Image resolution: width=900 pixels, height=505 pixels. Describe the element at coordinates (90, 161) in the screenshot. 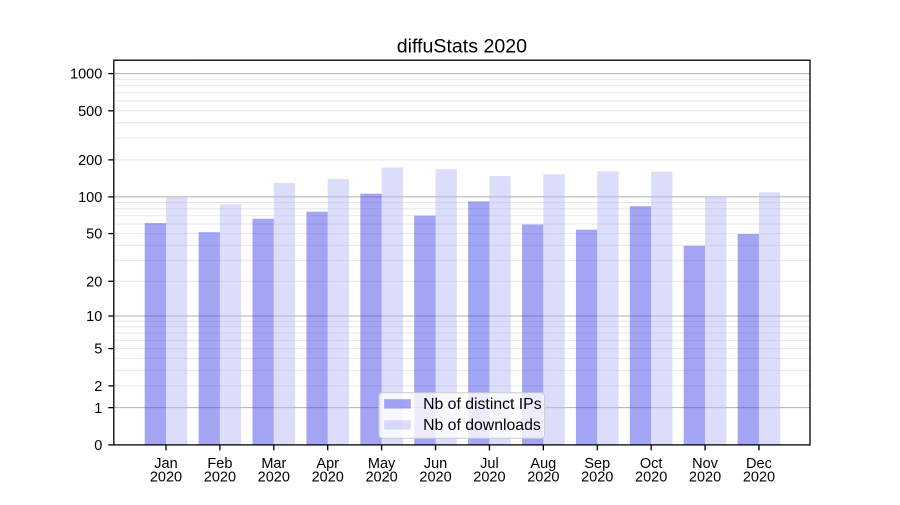

I see `svg-text: 200` at that location.